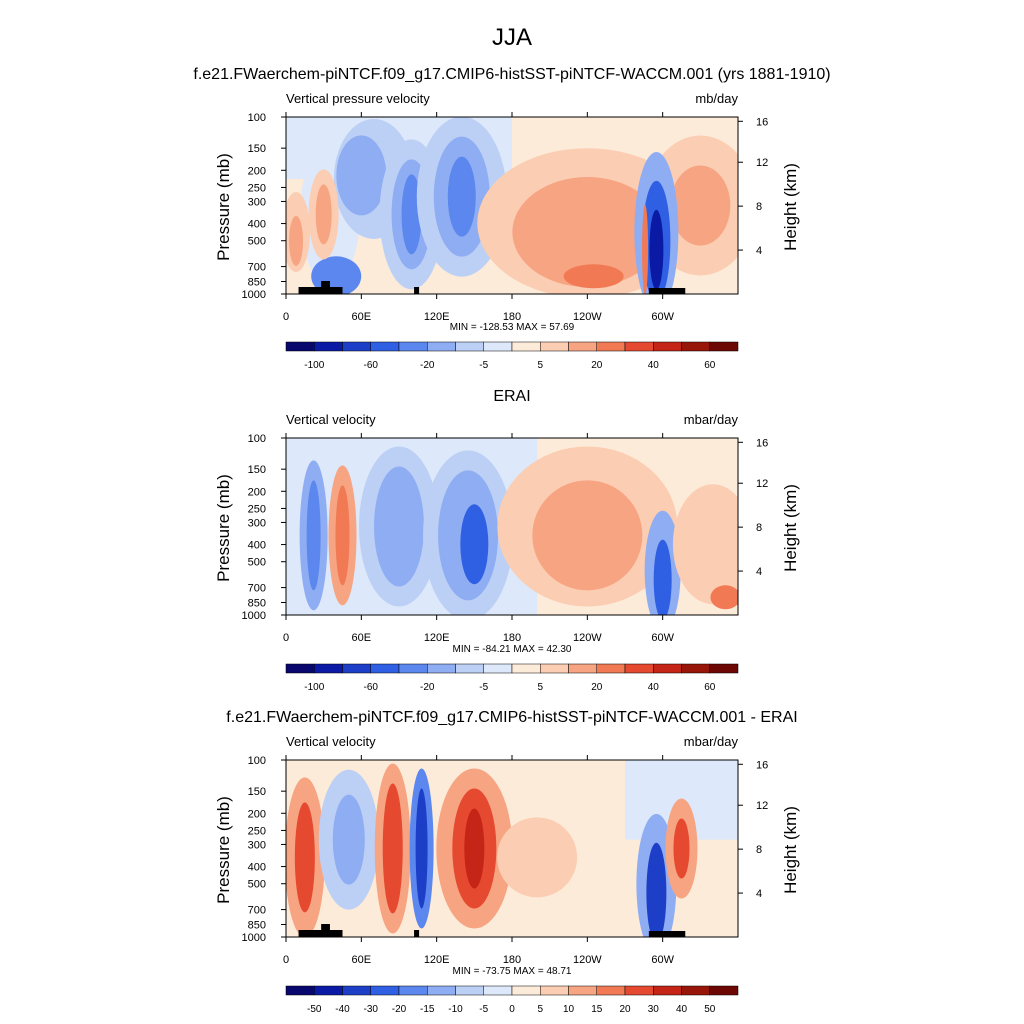 The height and width of the screenshot is (1024, 1024). I want to click on colorbar-label: 60, so click(710, 687).